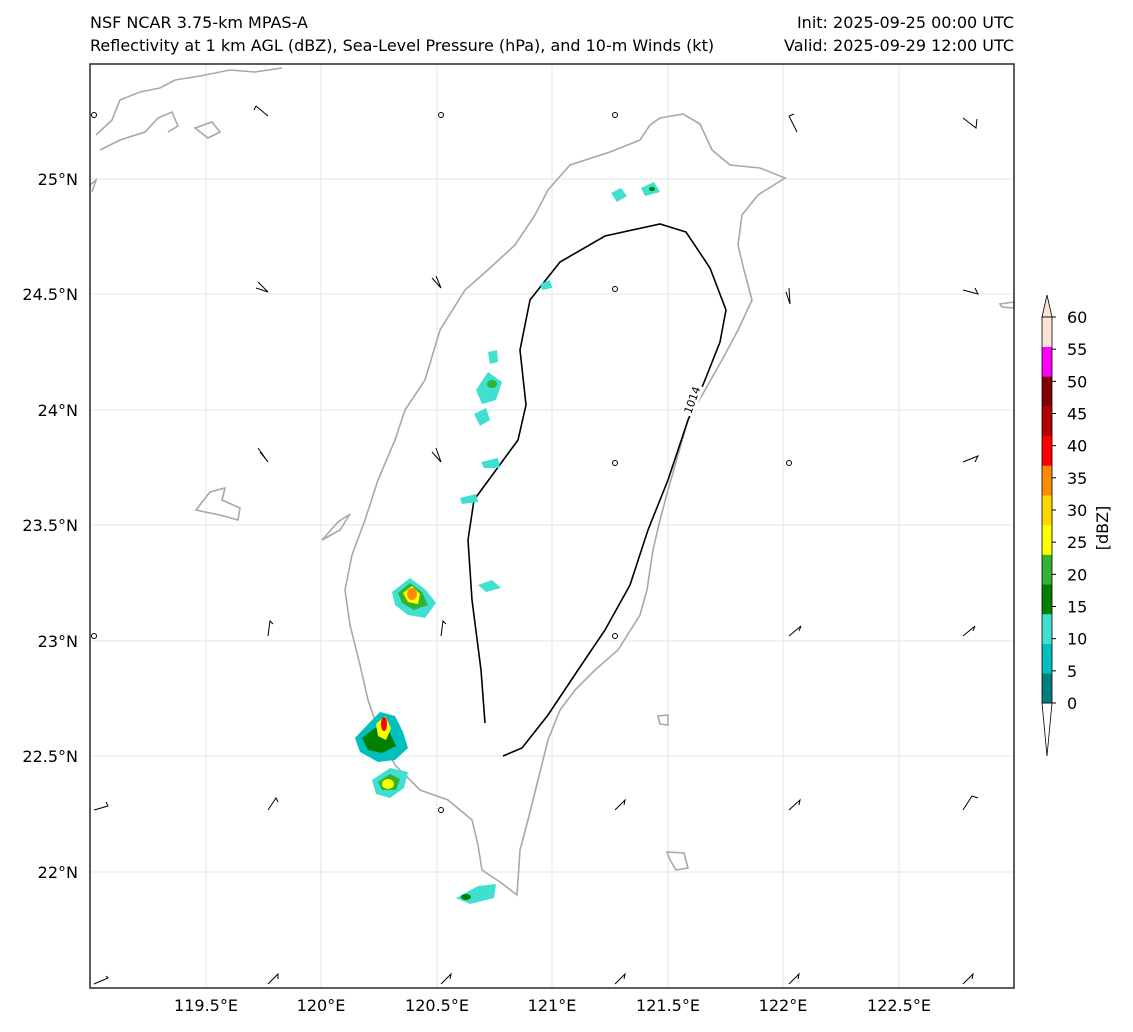 The height and width of the screenshot is (1032, 1133). Describe the element at coordinates (1072, 703) in the screenshot. I see `colorbar-tick-label: 0` at that location.